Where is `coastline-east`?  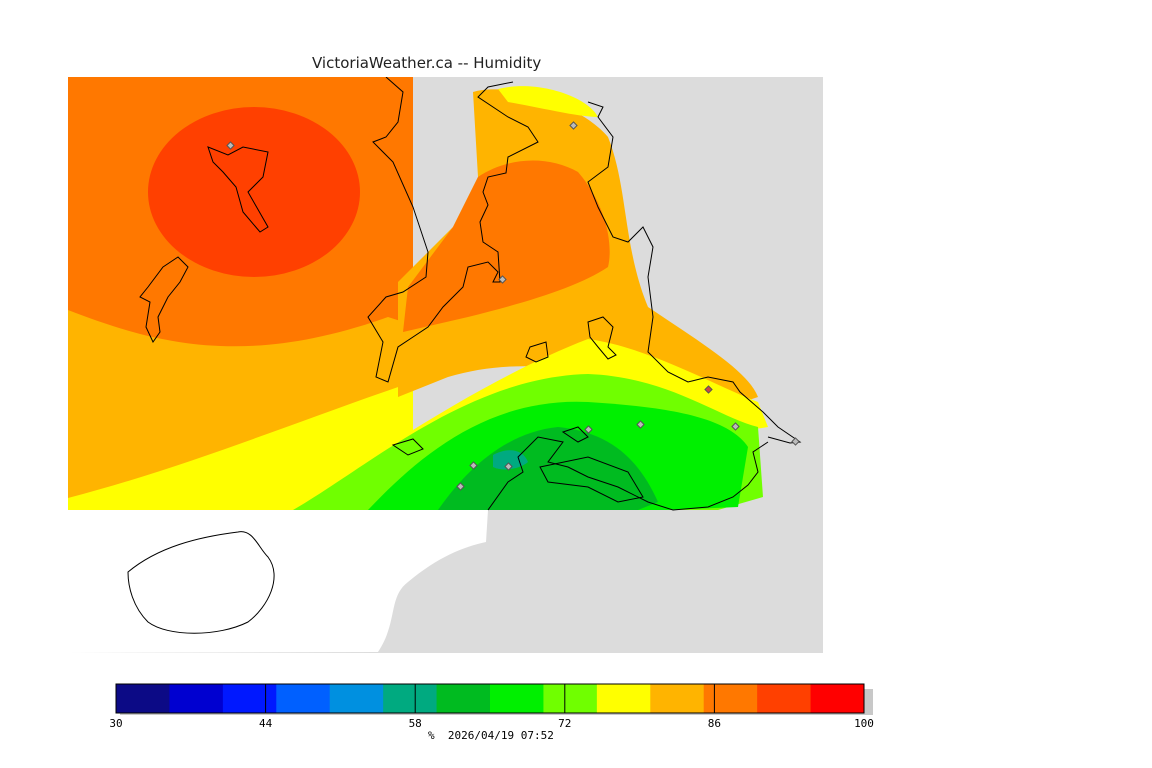
coastline-east is located at coordinates (694, 272).